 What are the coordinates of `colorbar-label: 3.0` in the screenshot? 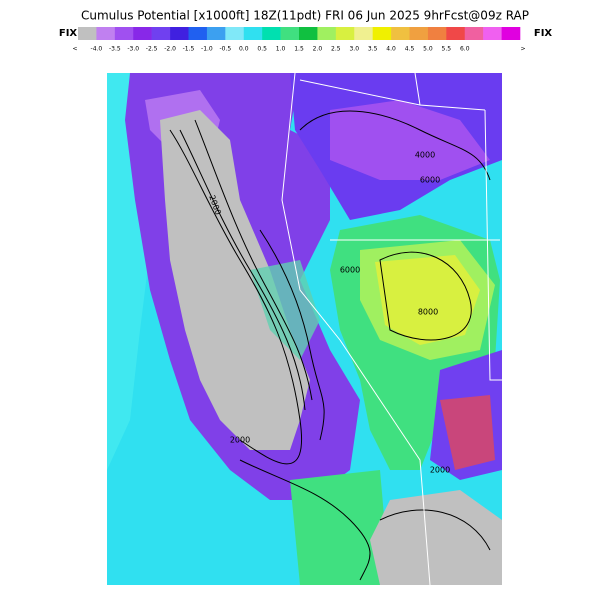 It's located at (354, 49).